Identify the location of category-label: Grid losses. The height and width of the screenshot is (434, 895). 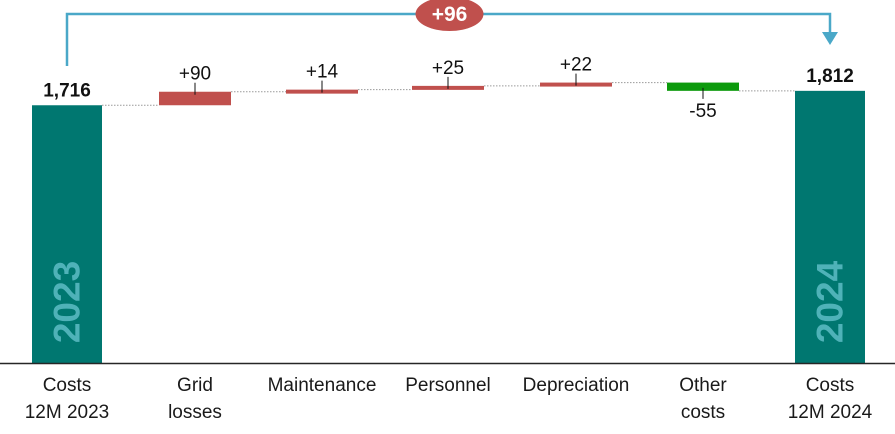
(195, 399).